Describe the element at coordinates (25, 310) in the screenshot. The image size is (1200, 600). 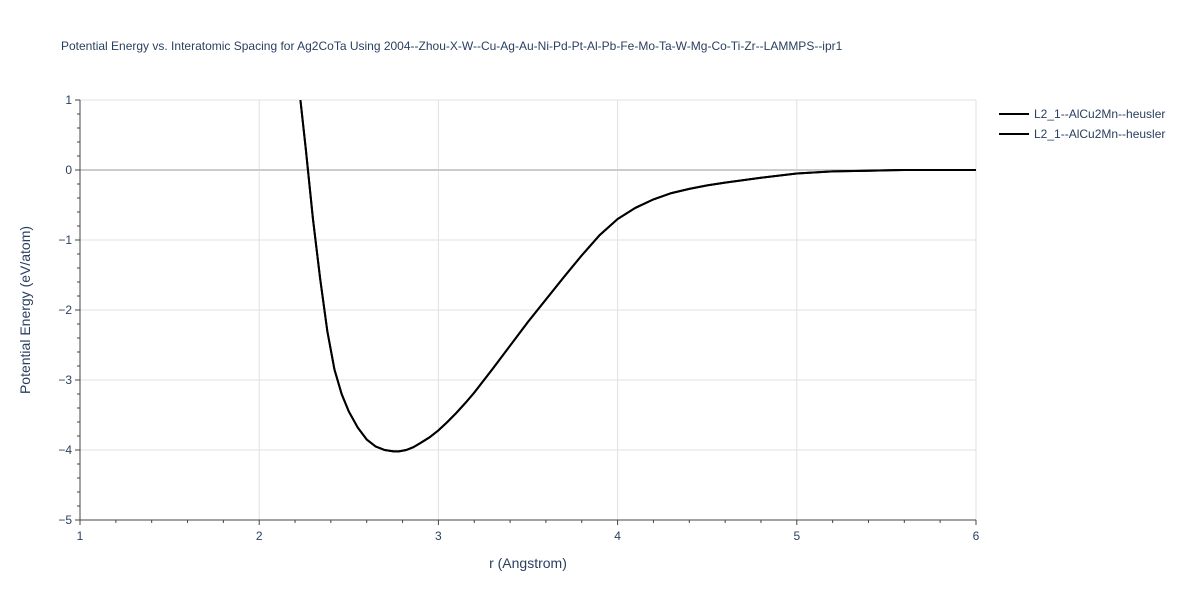
I see `y-axis-title: Potential Energy (eV/atom)` at that location.